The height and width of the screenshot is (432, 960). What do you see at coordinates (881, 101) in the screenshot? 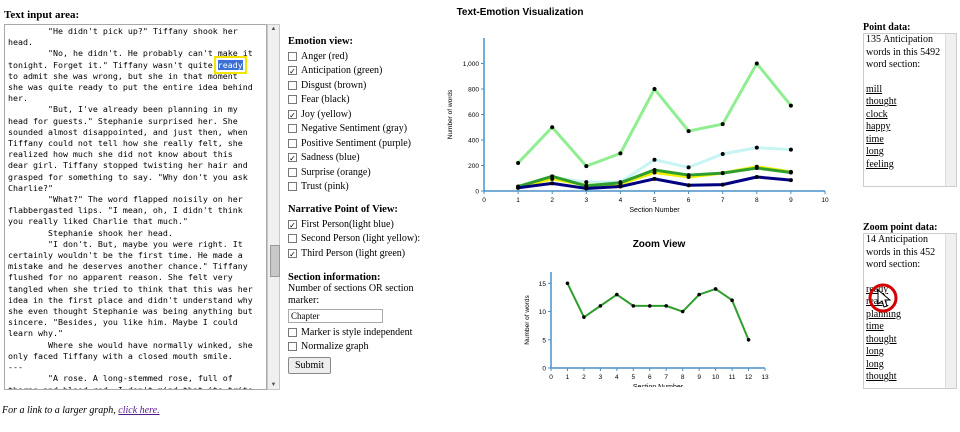
I see `point-word-link: thought` at bounding box center [881, 101].